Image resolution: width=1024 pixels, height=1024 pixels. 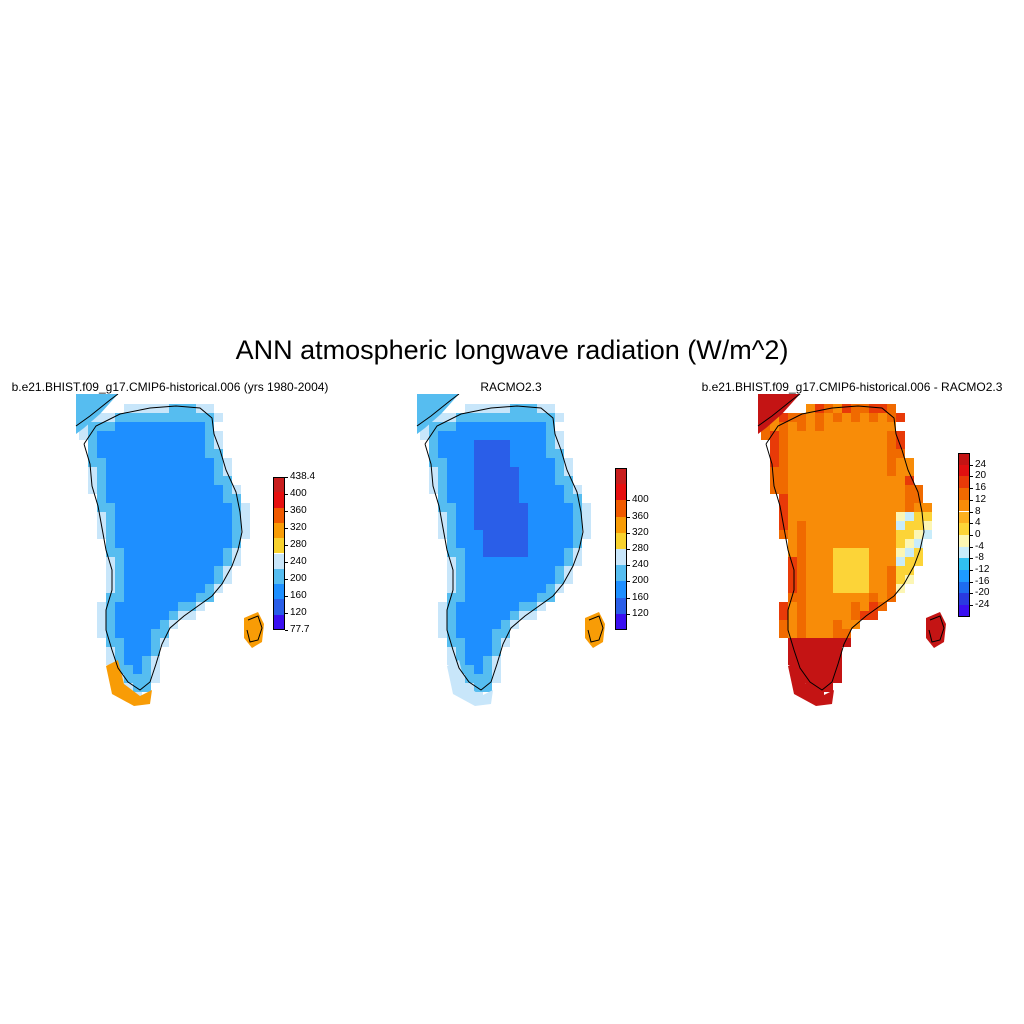 What do you see at coordinates (640, 597) in the screenshot?
I see `colorbar-label: 160` at bounding box center [640, 597].